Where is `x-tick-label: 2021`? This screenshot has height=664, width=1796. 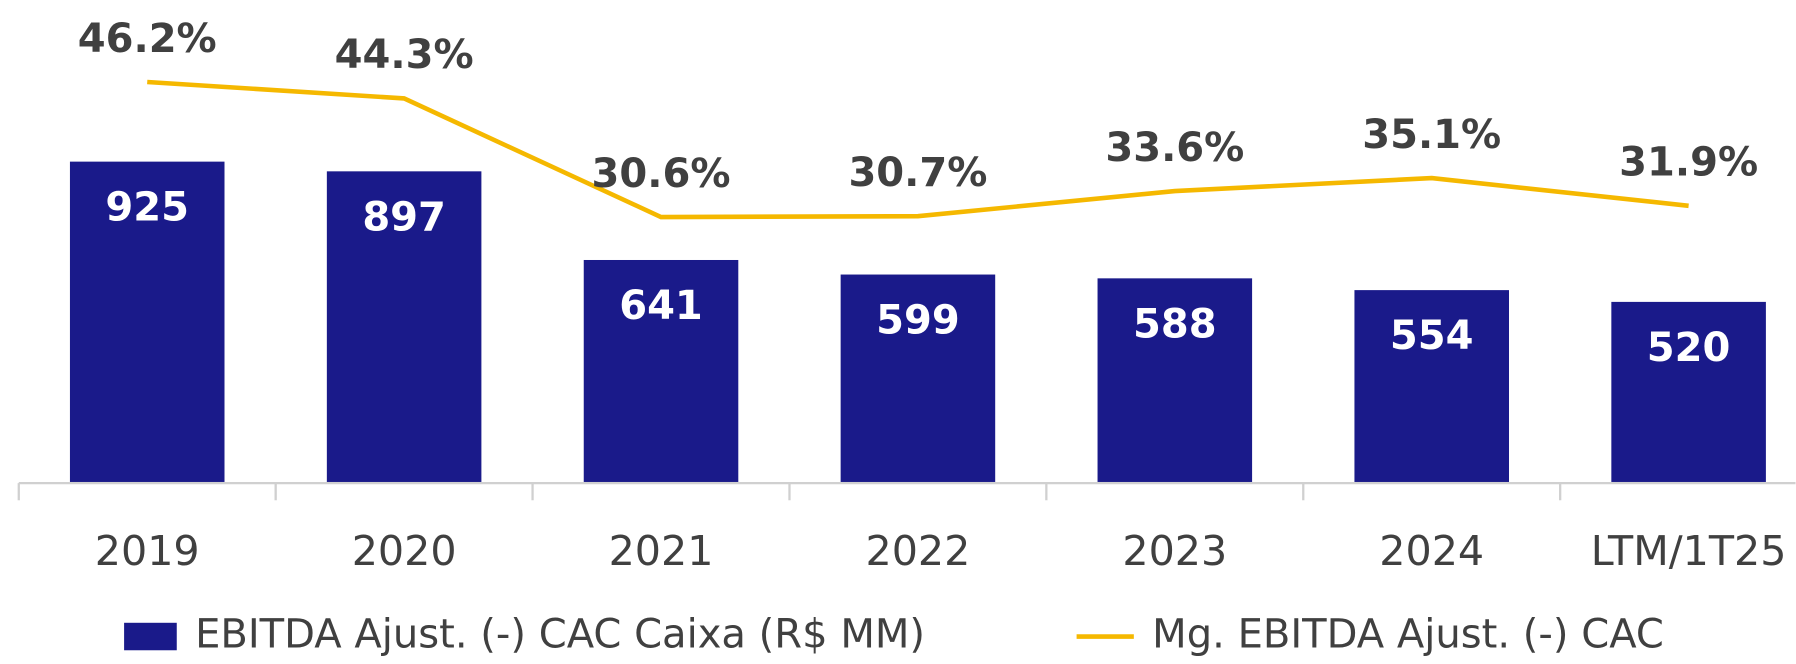 x-tick-label: 2021 is located at coordinates (661, 551).